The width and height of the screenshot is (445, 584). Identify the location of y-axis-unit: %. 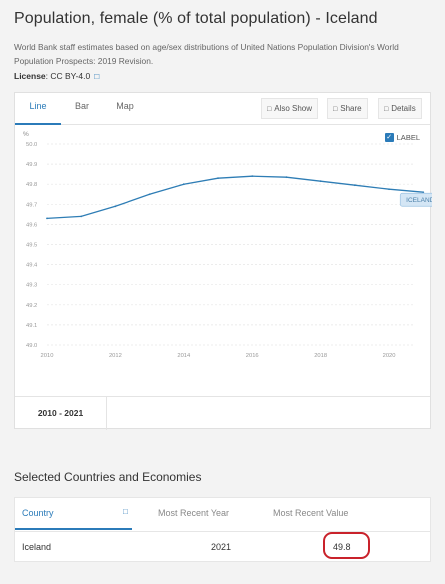
(26, 134).